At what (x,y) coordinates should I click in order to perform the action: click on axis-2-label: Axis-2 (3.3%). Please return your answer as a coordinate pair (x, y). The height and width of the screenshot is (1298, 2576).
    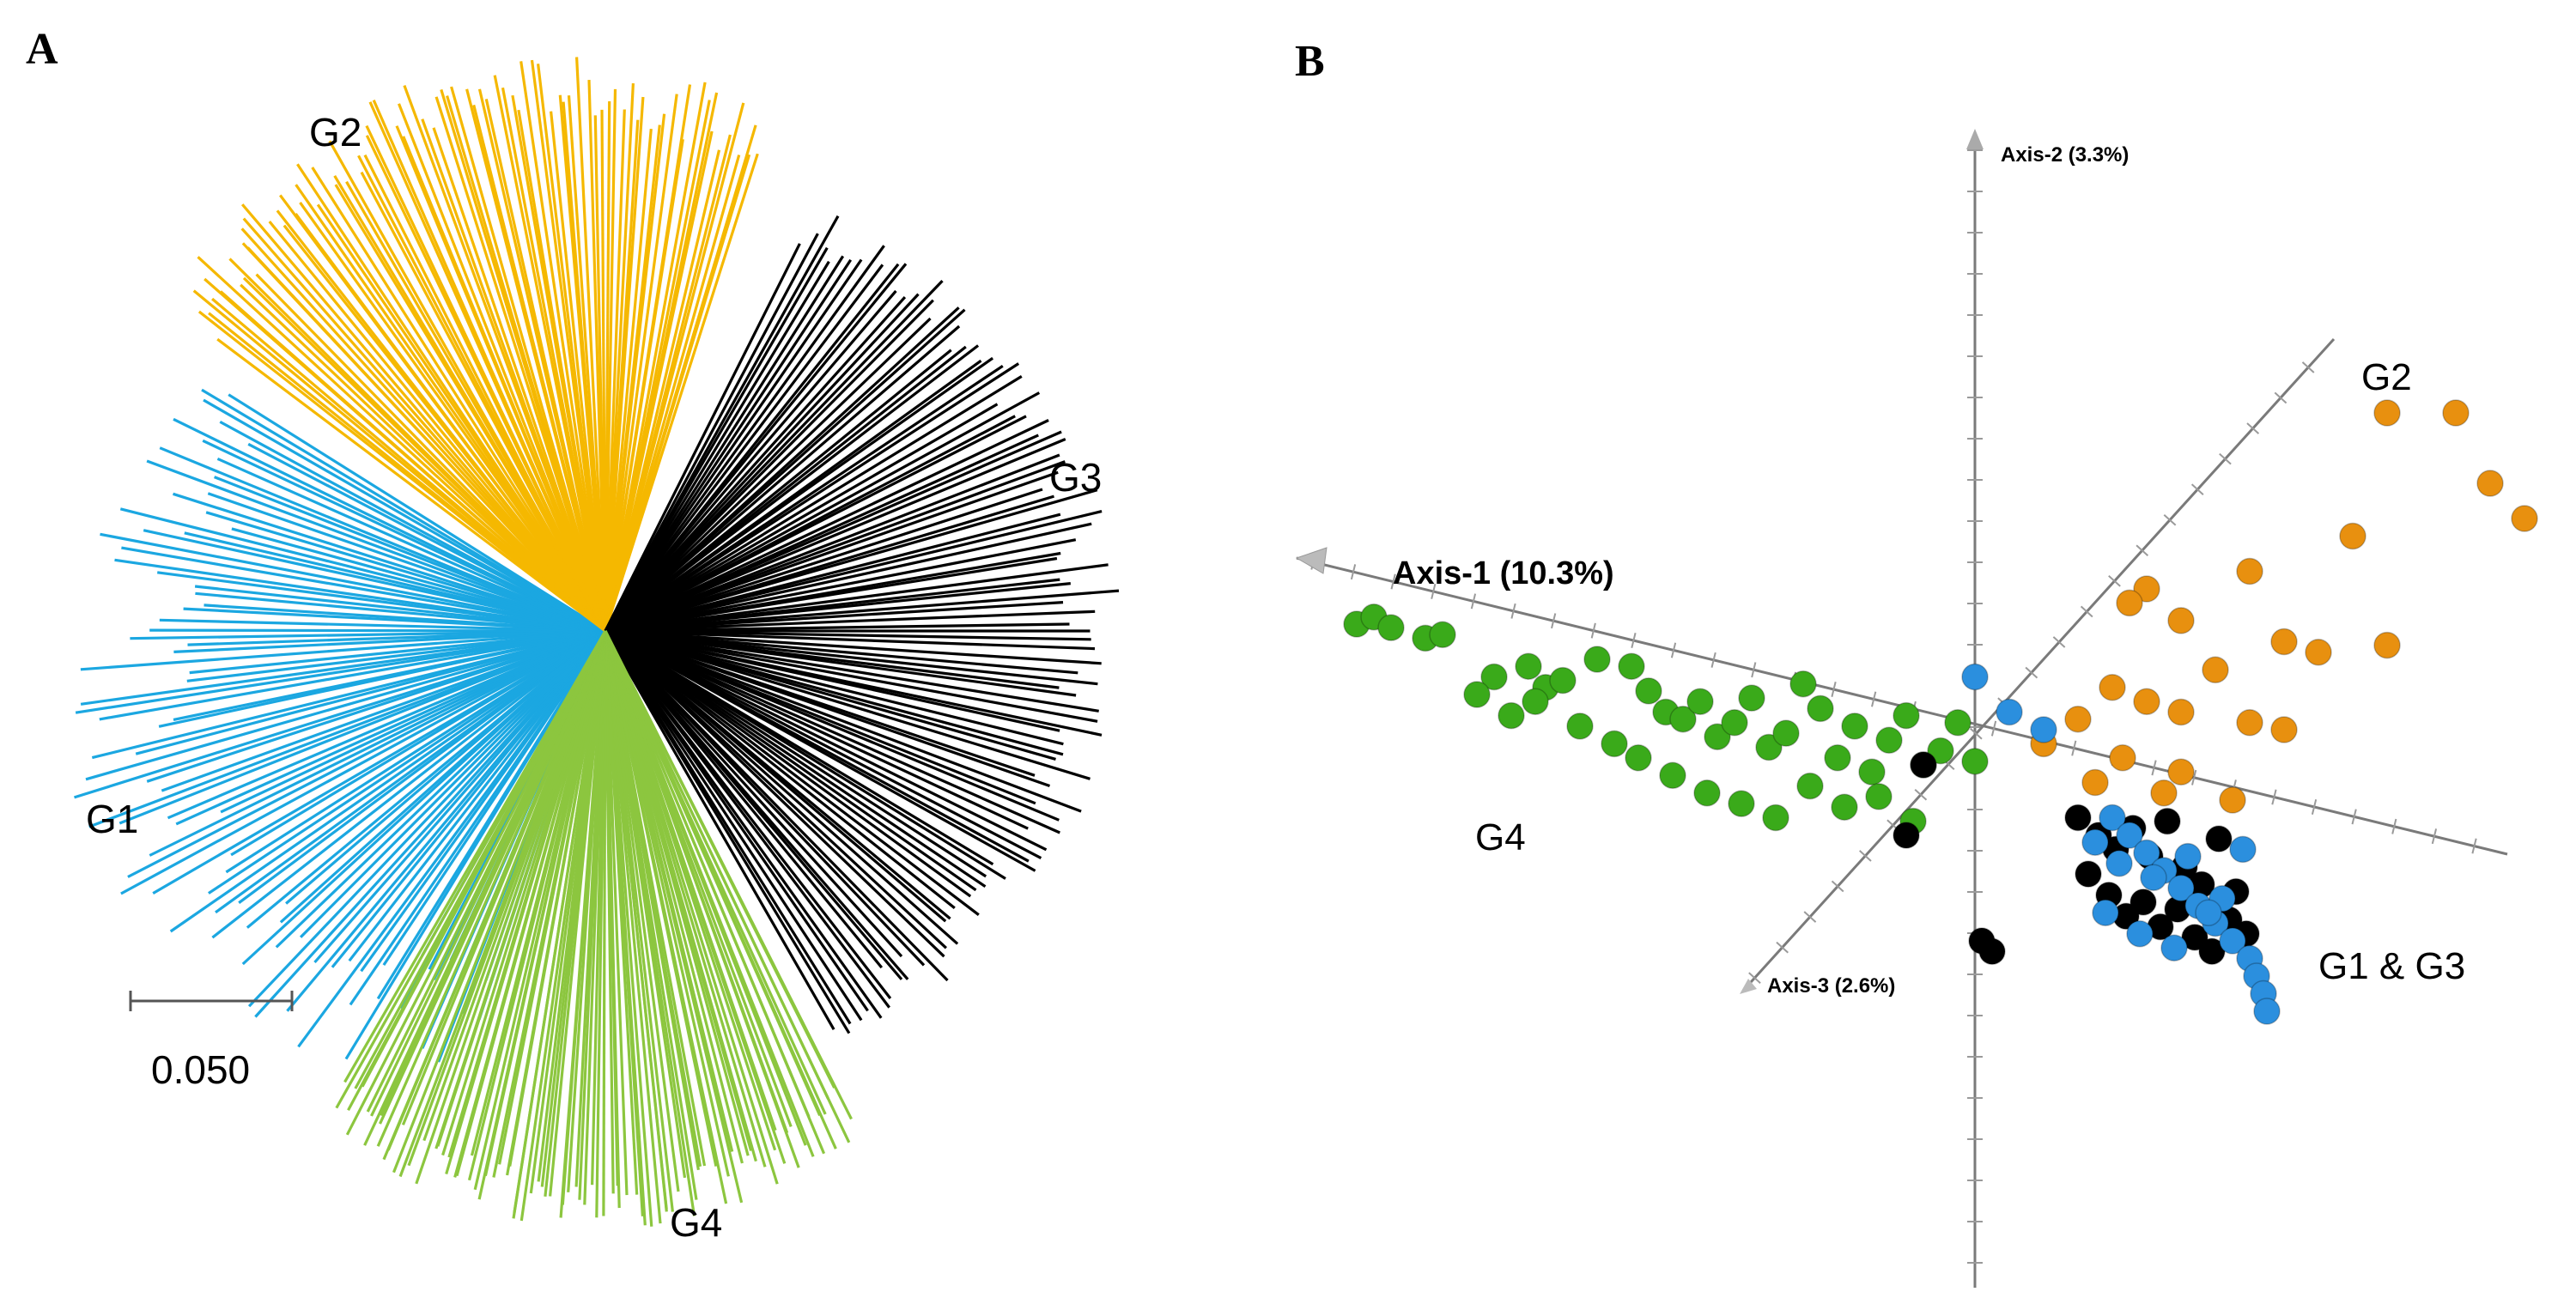
    Looking at the image, I should click on (2065, 155).